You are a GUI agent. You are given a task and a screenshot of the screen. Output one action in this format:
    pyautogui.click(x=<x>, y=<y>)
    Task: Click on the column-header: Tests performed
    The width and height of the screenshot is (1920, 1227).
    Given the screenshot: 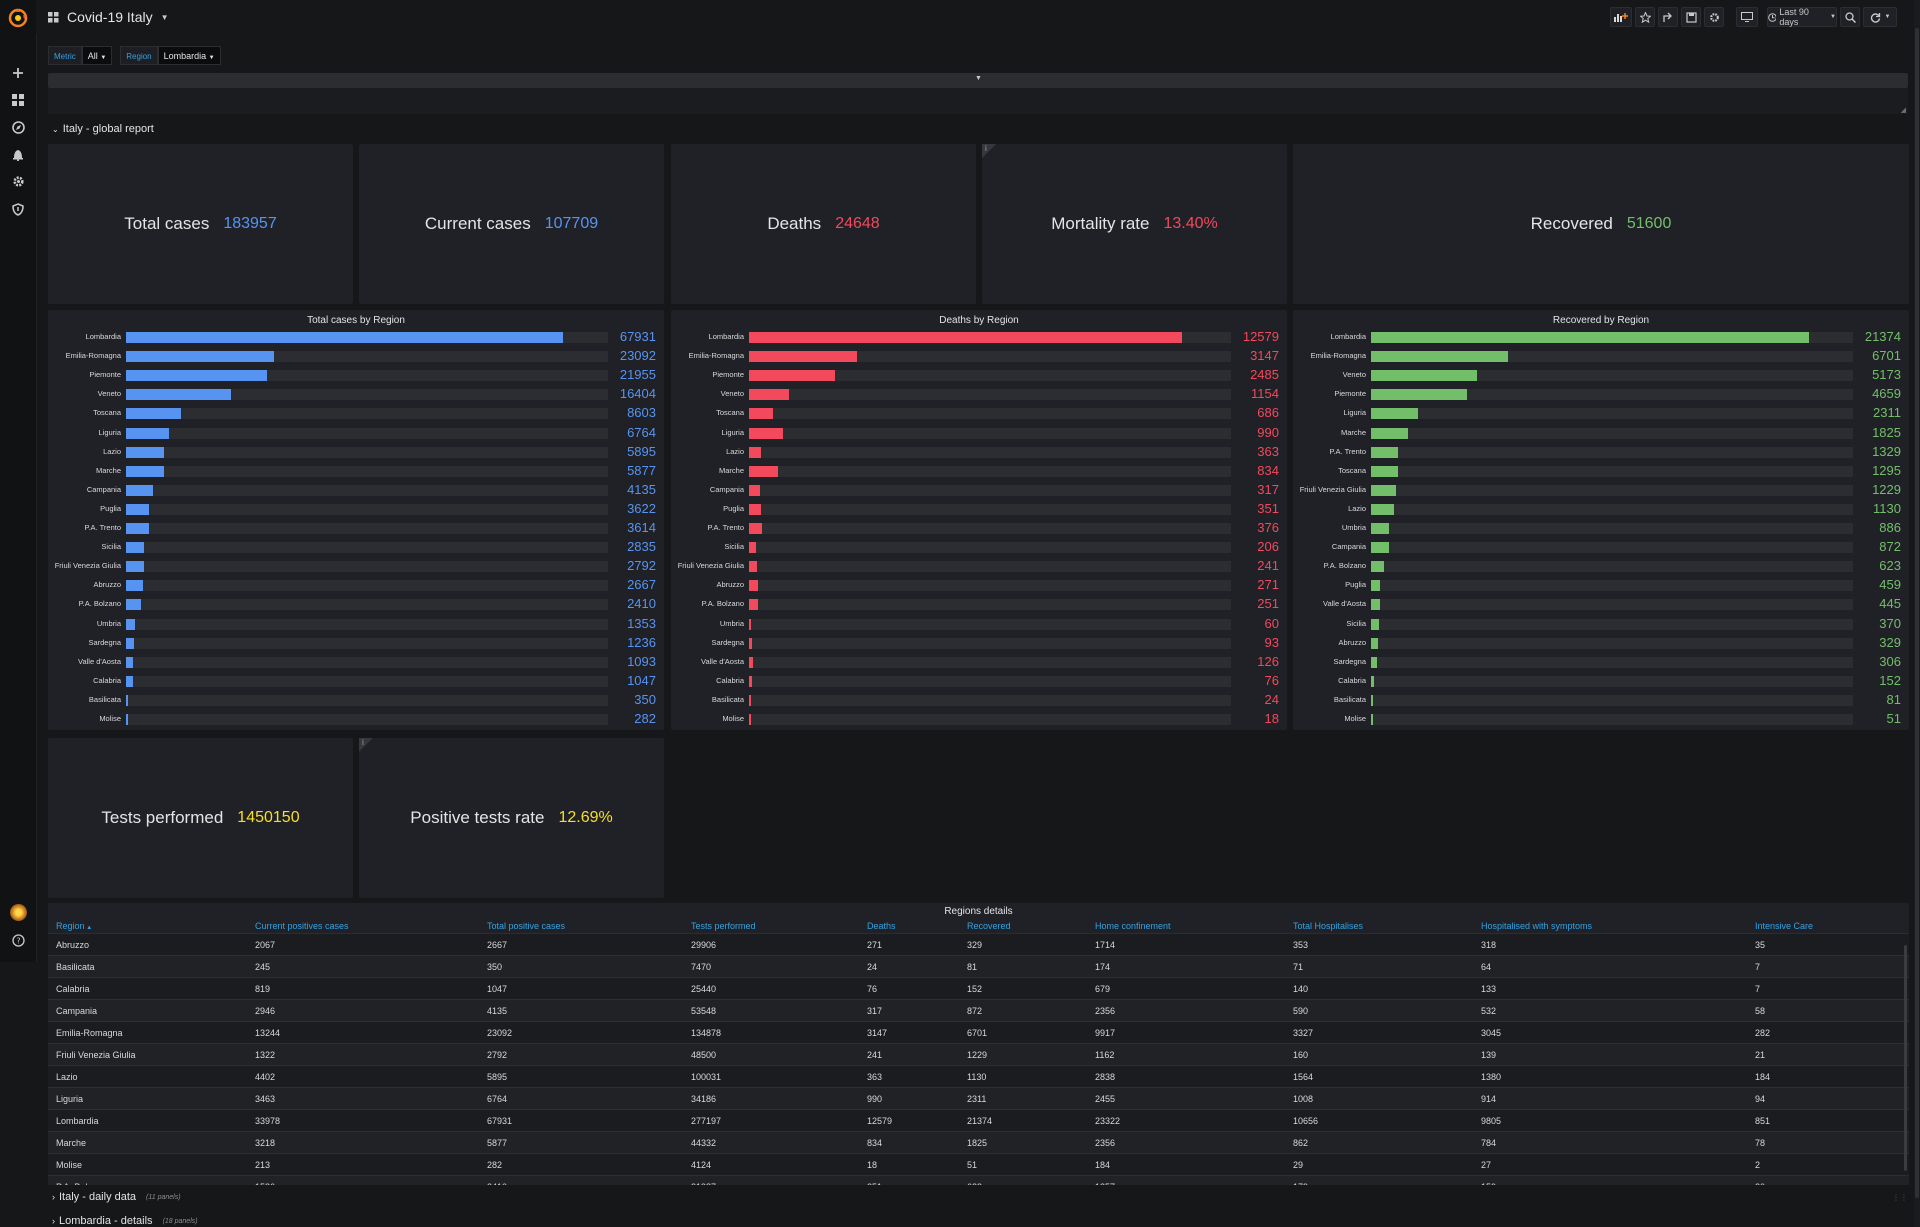 What is the action you would take?
    pyautogui.click(x=771, y=926)
    